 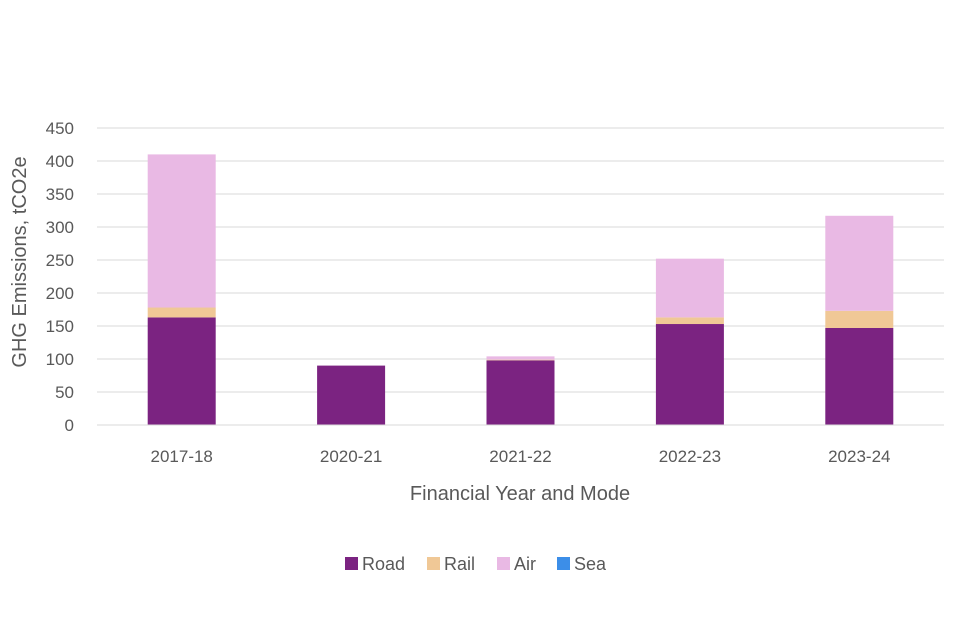 I want to click on legend-label-air: Air, so click(x=525, y=564).